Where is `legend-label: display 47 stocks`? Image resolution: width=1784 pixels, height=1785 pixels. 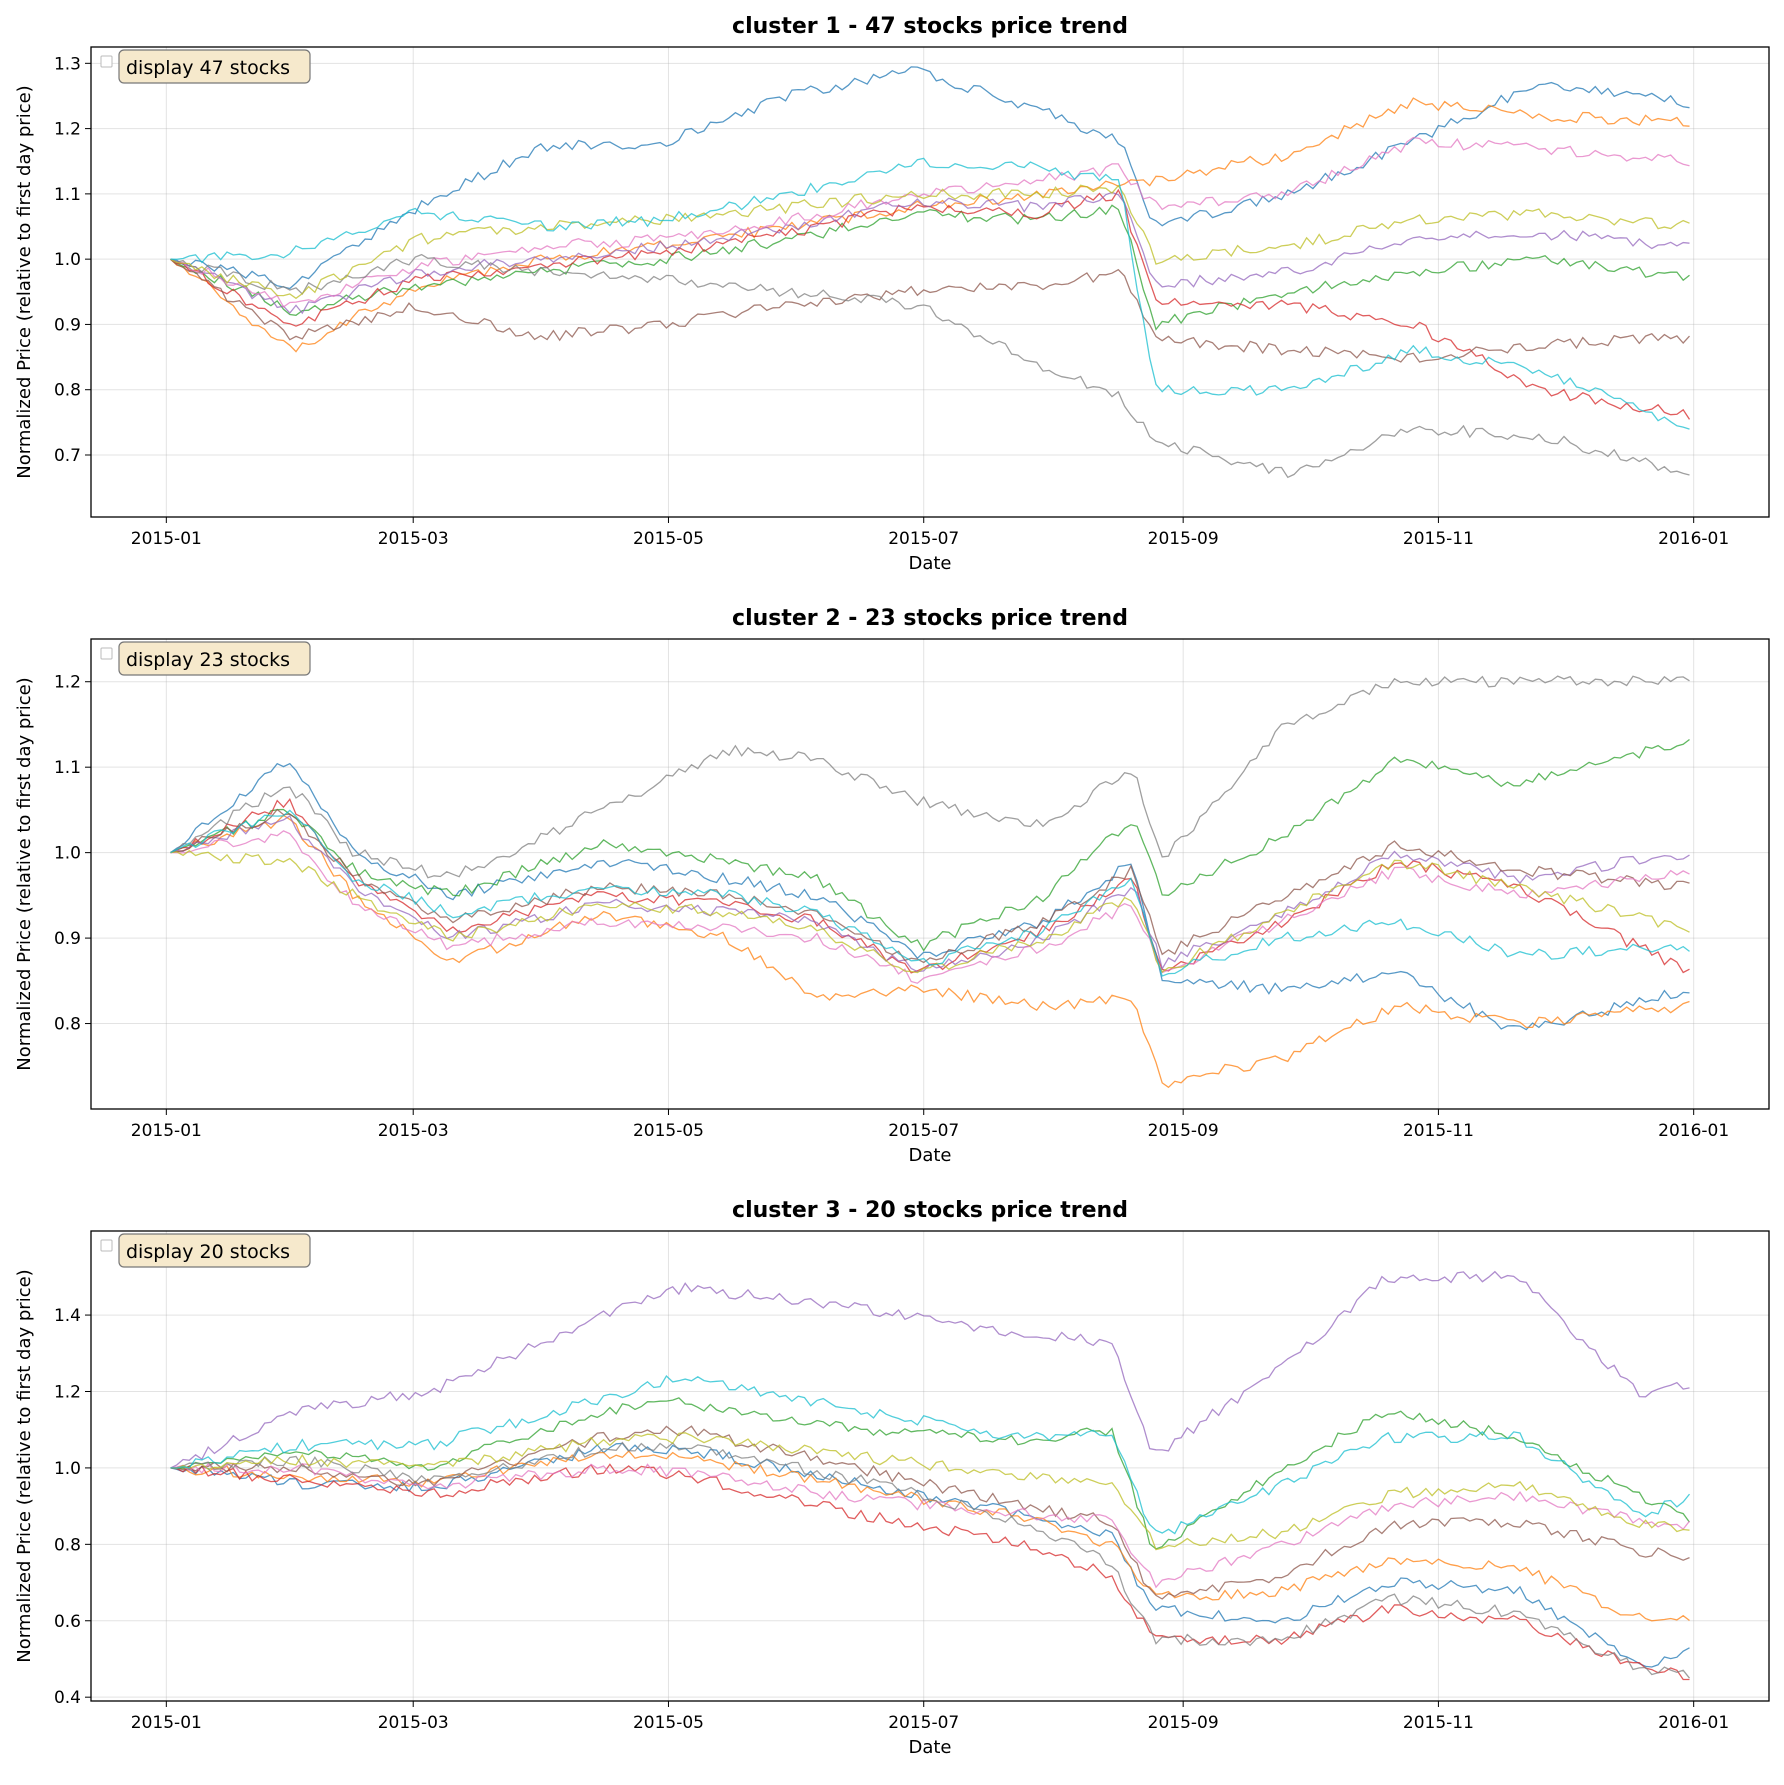
legend-label: display 47 stocks is located at coordinates (208, 68).